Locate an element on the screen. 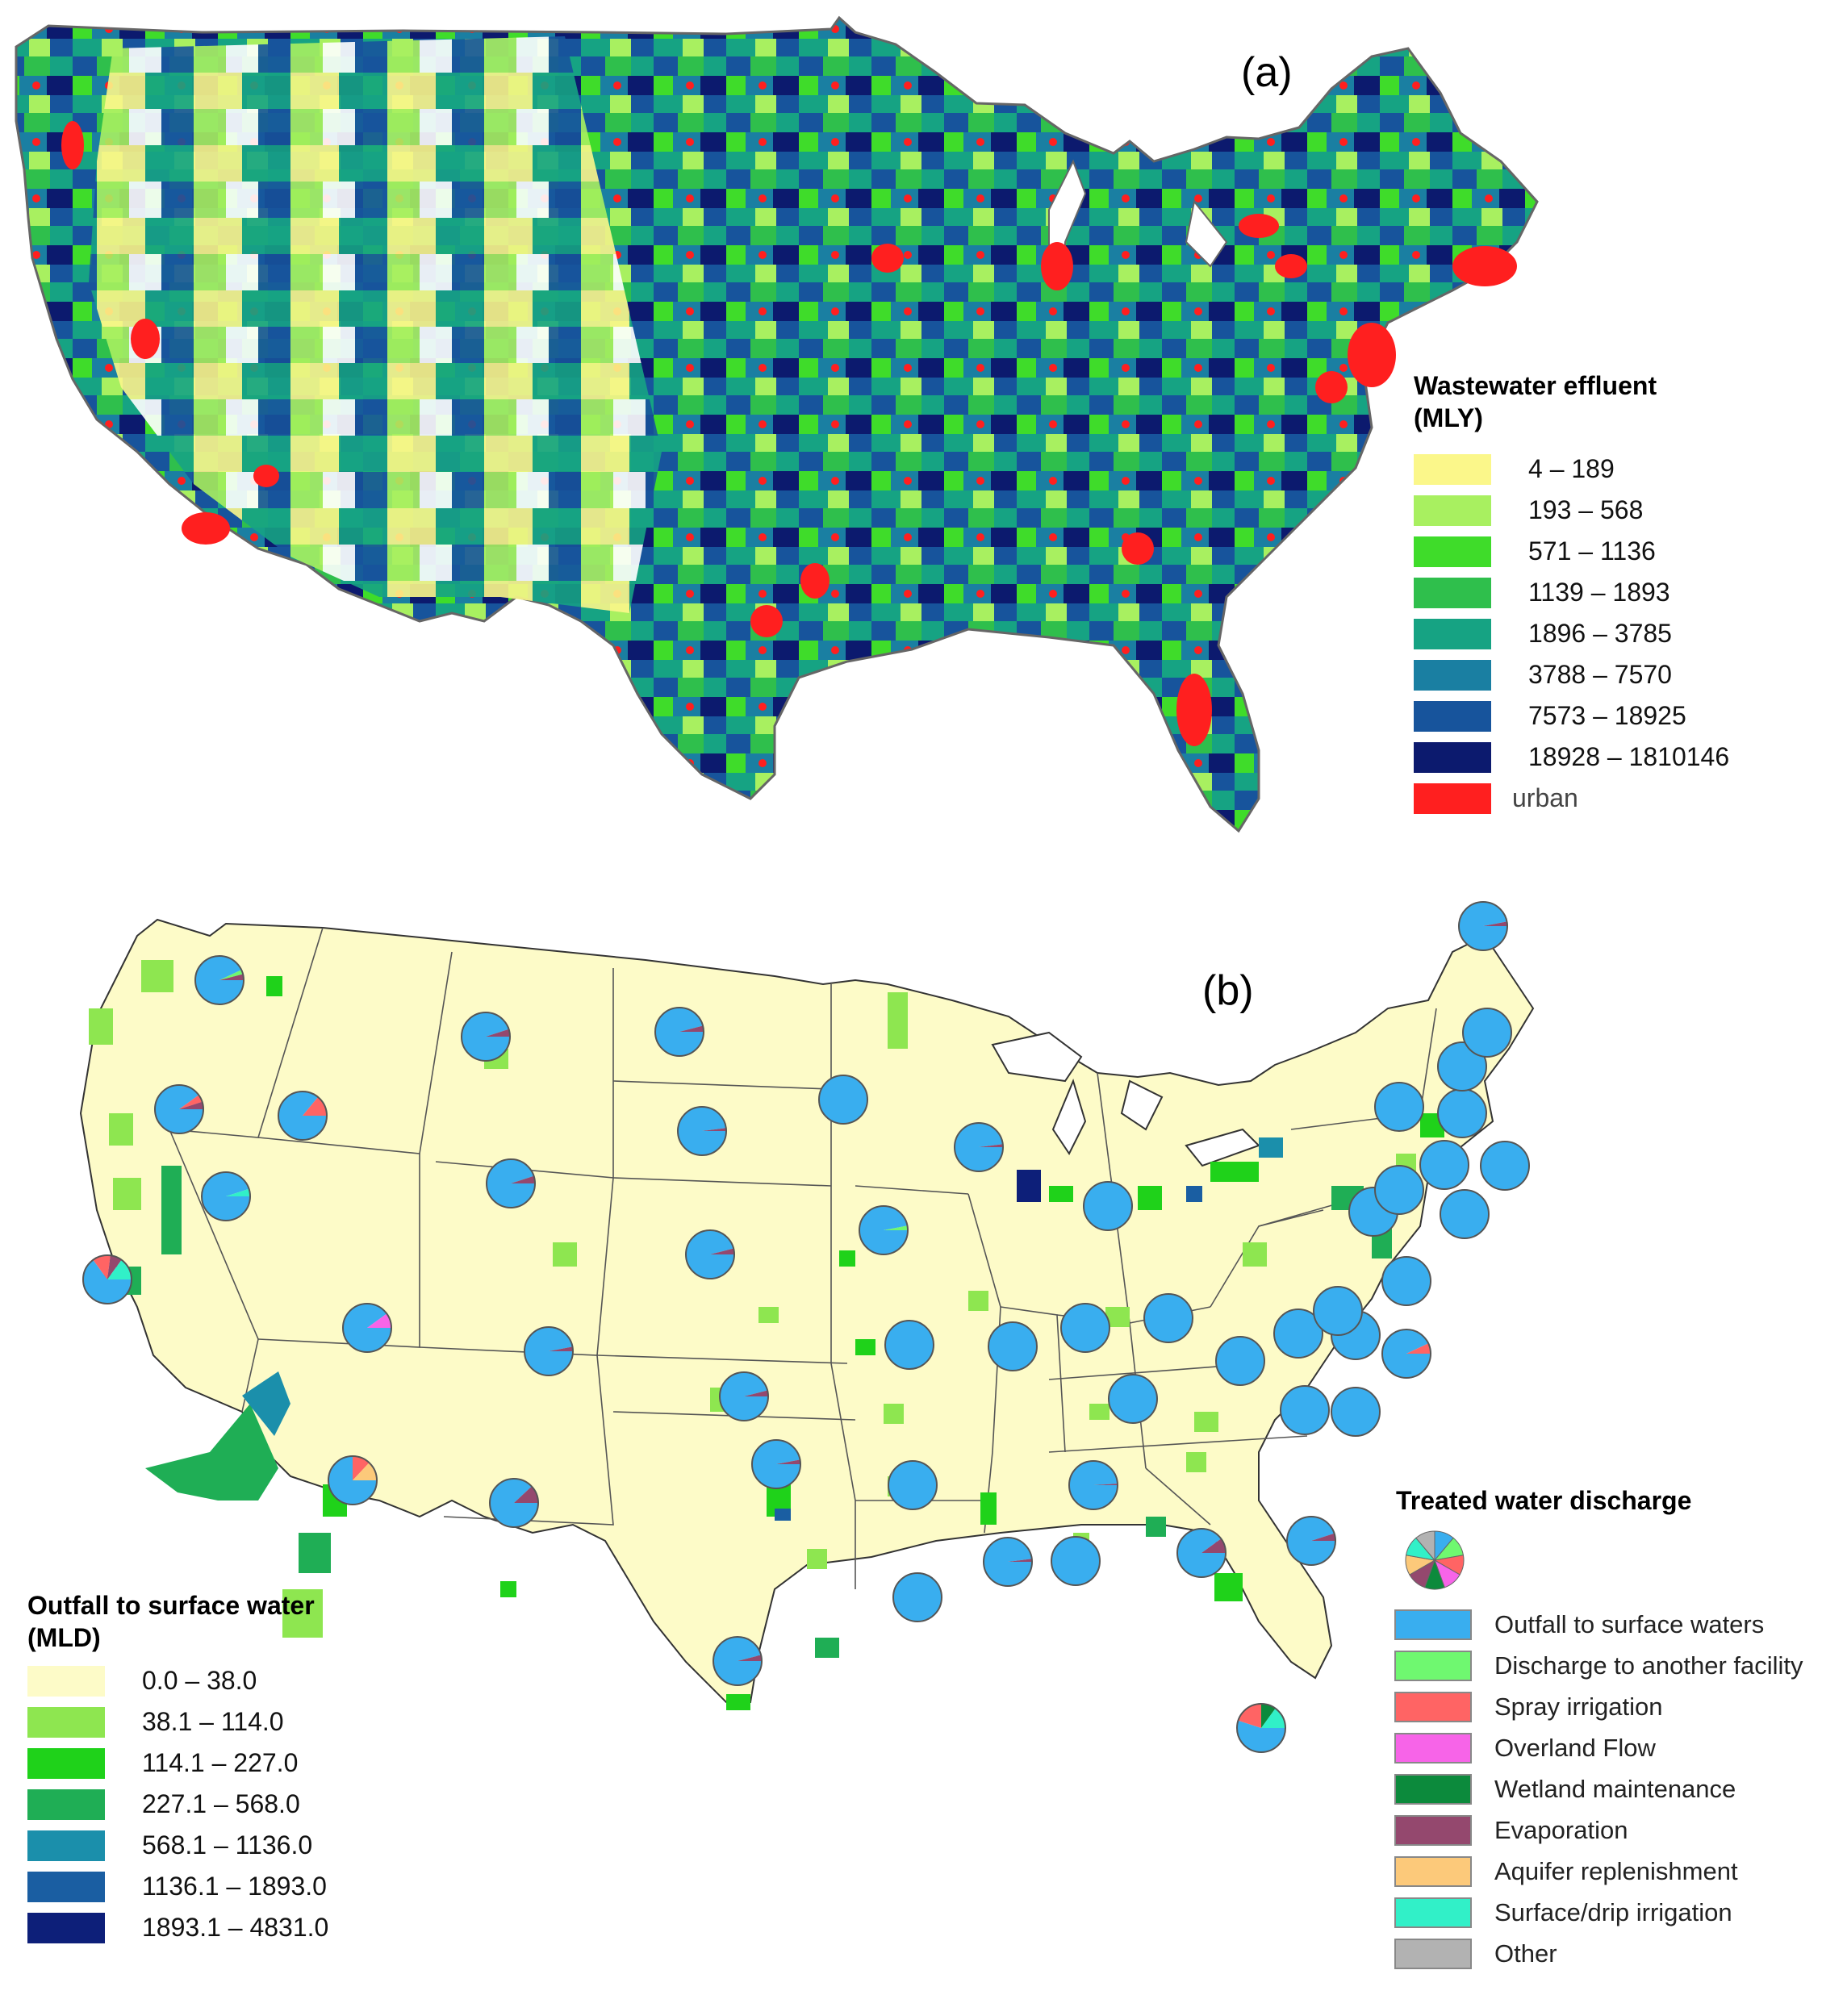 Image resolution: width=1822 pixels, height=2016 pixels. legend-a-item: 1139 – 1893 is located at coordinates (1572, 592).